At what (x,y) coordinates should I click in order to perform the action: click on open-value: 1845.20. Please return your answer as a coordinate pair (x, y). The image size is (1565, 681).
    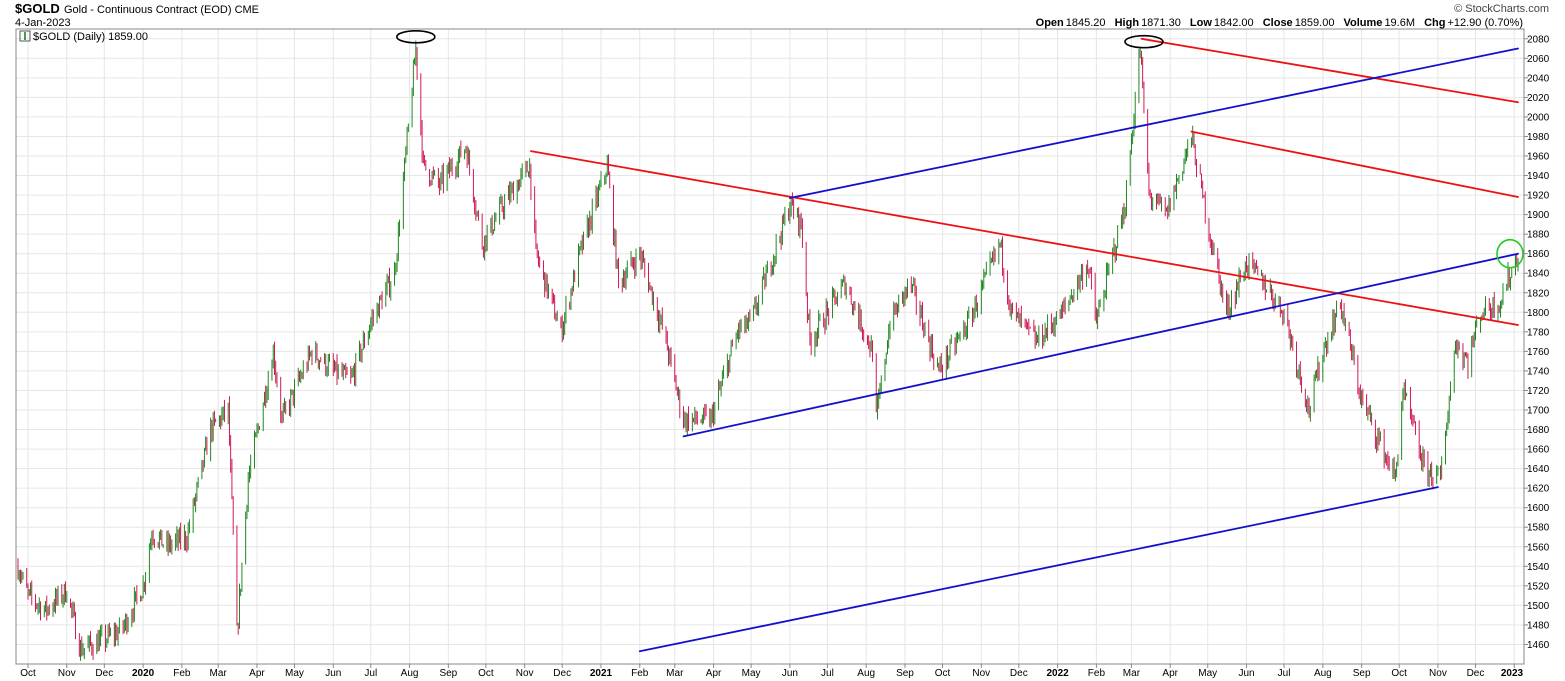
    Looking at the image, I should click on (1085, 23).